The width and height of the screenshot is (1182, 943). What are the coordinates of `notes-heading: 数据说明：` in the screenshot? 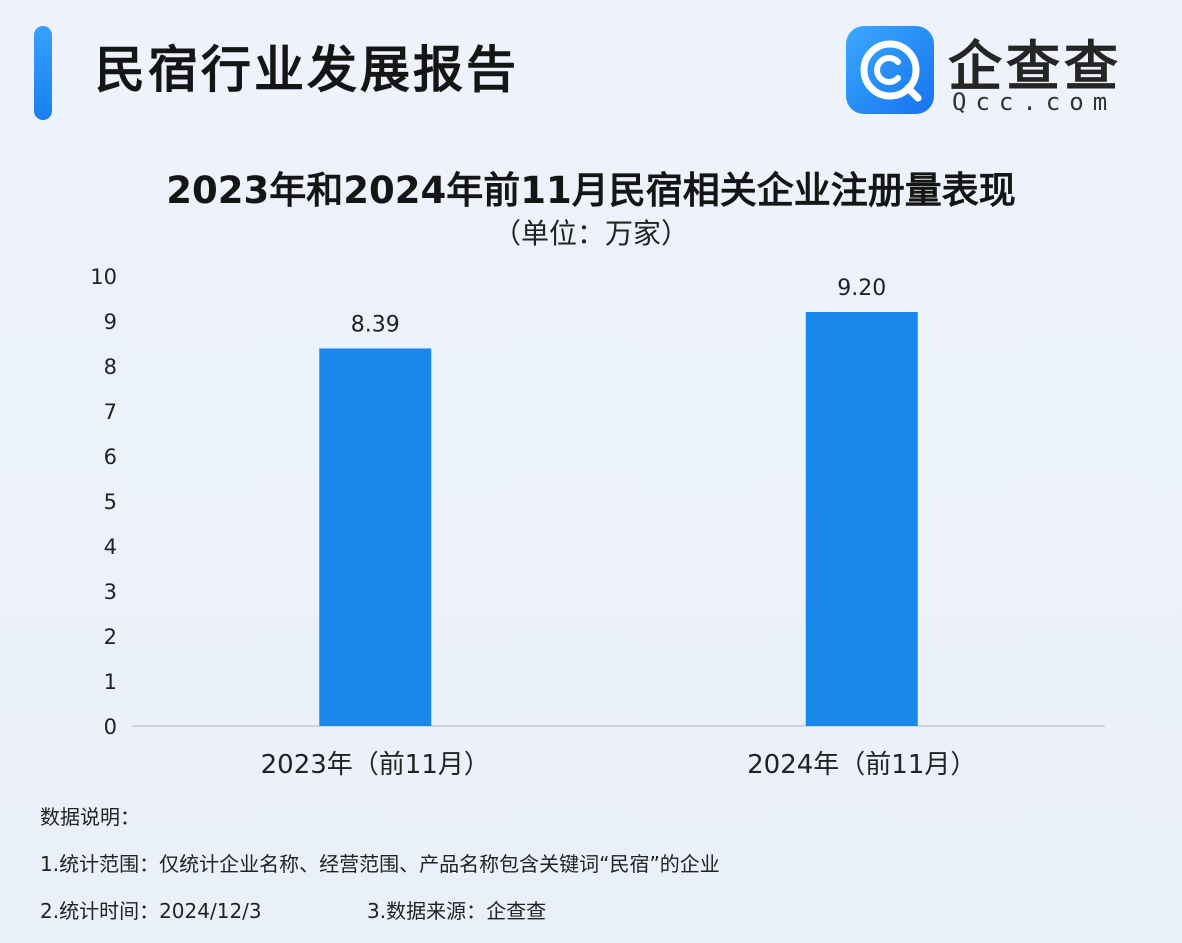 It's located at (90, 815).